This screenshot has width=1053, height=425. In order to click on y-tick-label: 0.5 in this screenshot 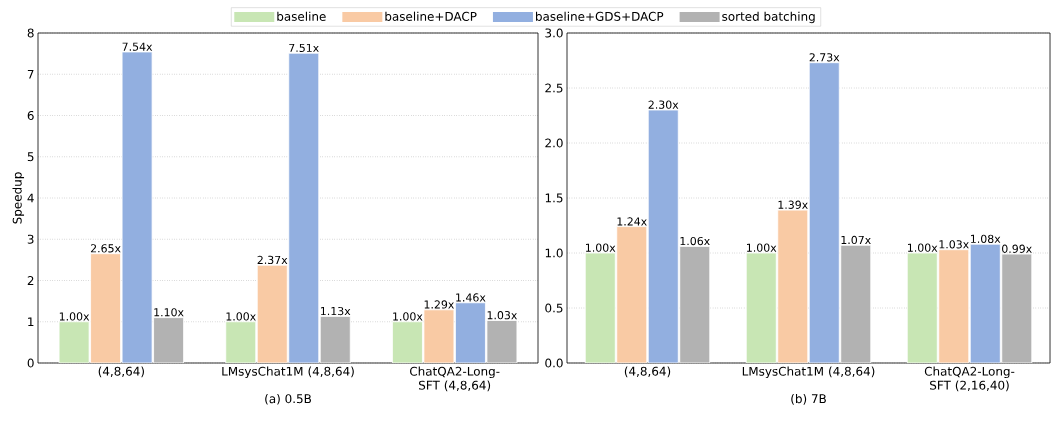, I will do `click(554, 308)`.